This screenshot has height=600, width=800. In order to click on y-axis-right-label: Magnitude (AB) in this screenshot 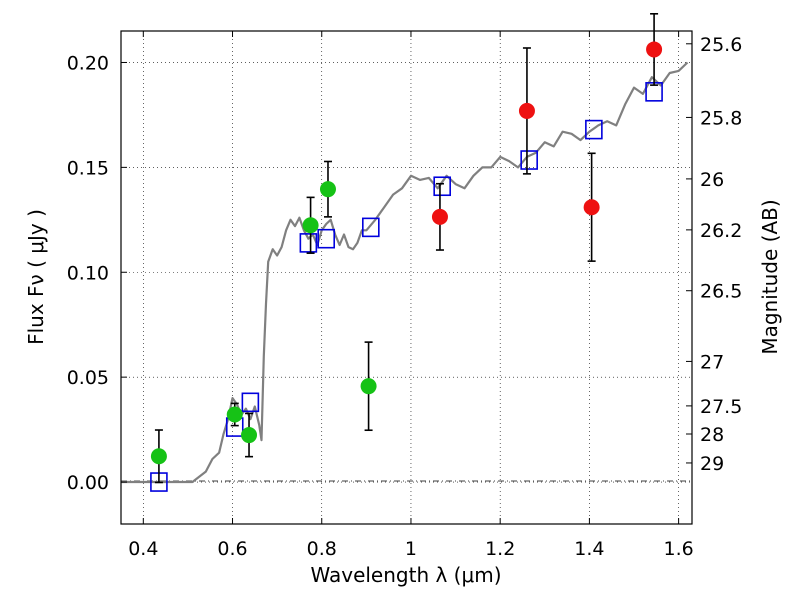, I will do `click(770, 276)`.